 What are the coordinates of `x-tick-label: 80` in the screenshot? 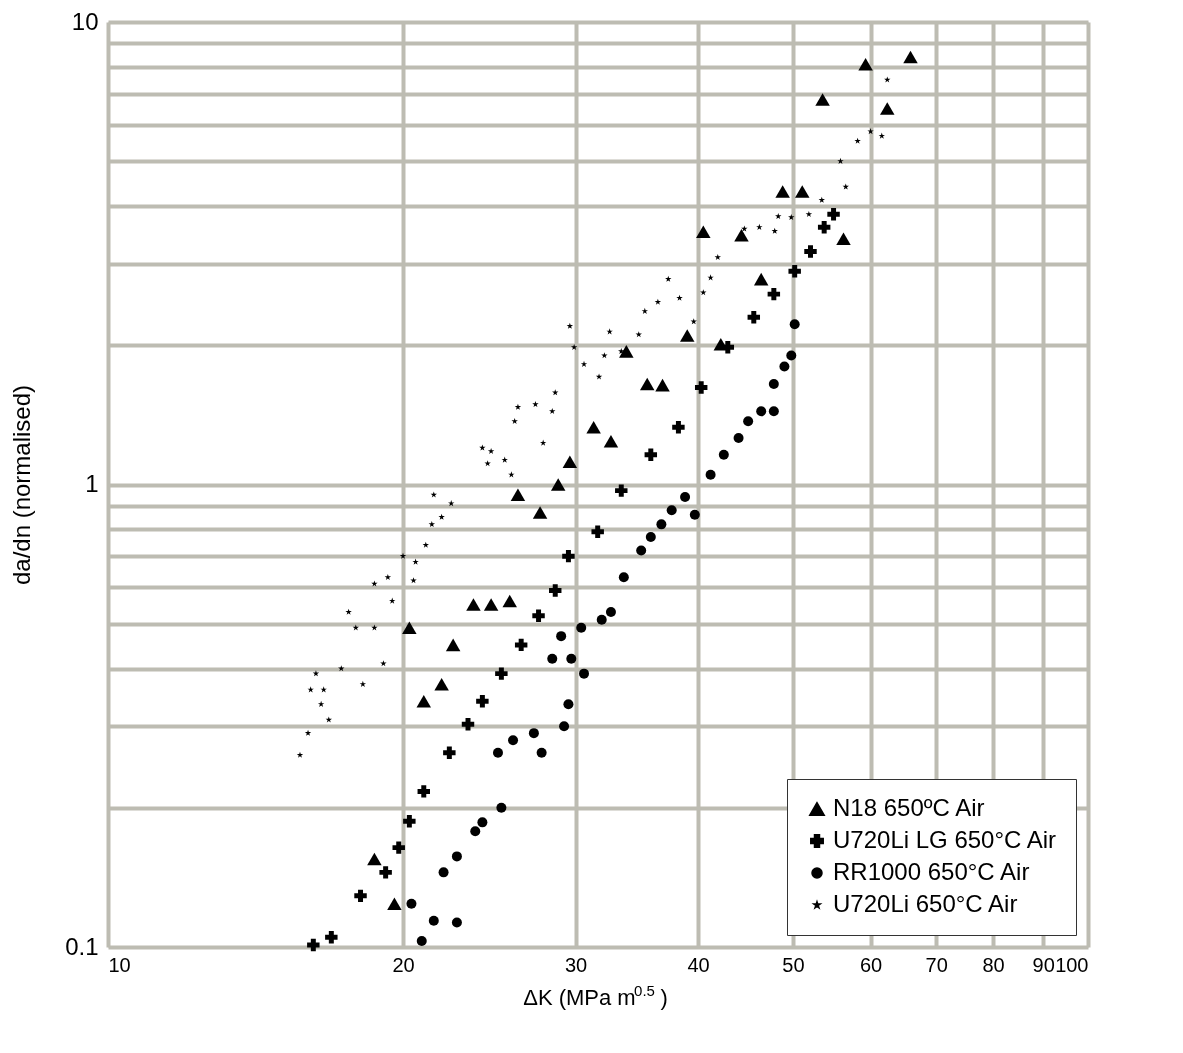 It's located at (993, 964).